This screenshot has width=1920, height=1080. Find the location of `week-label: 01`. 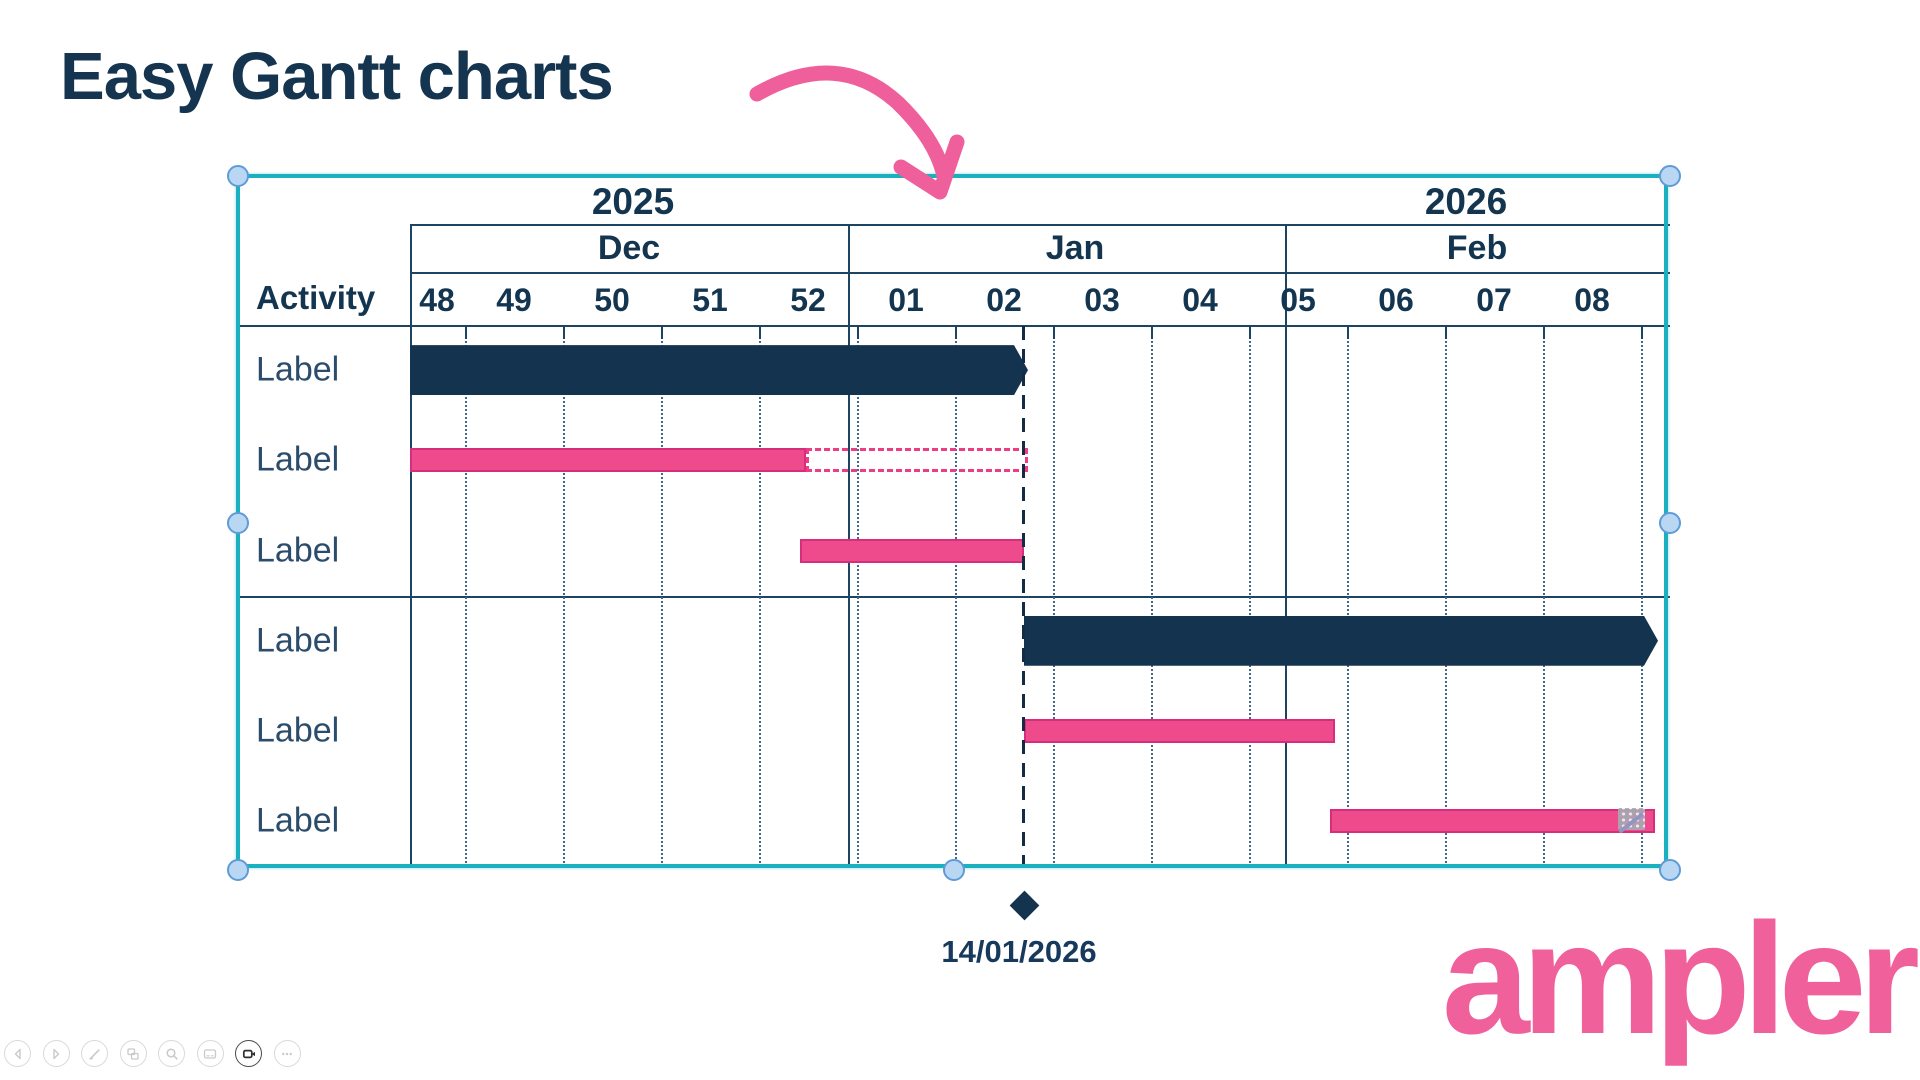

week-label: 01 is located at coordinates (906, 300).